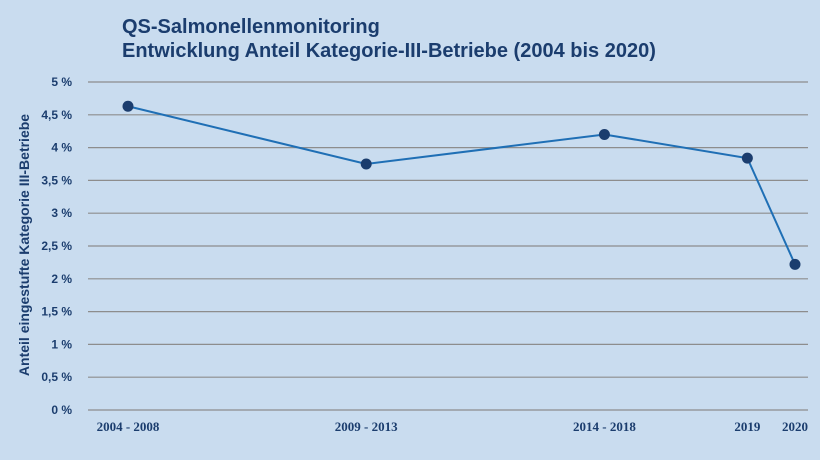 This screenshot has width=820, height=460. Describe the element at coordinates (56, 312) in the screenshot. I see `y-tick-label: 1,5 %` at that location.